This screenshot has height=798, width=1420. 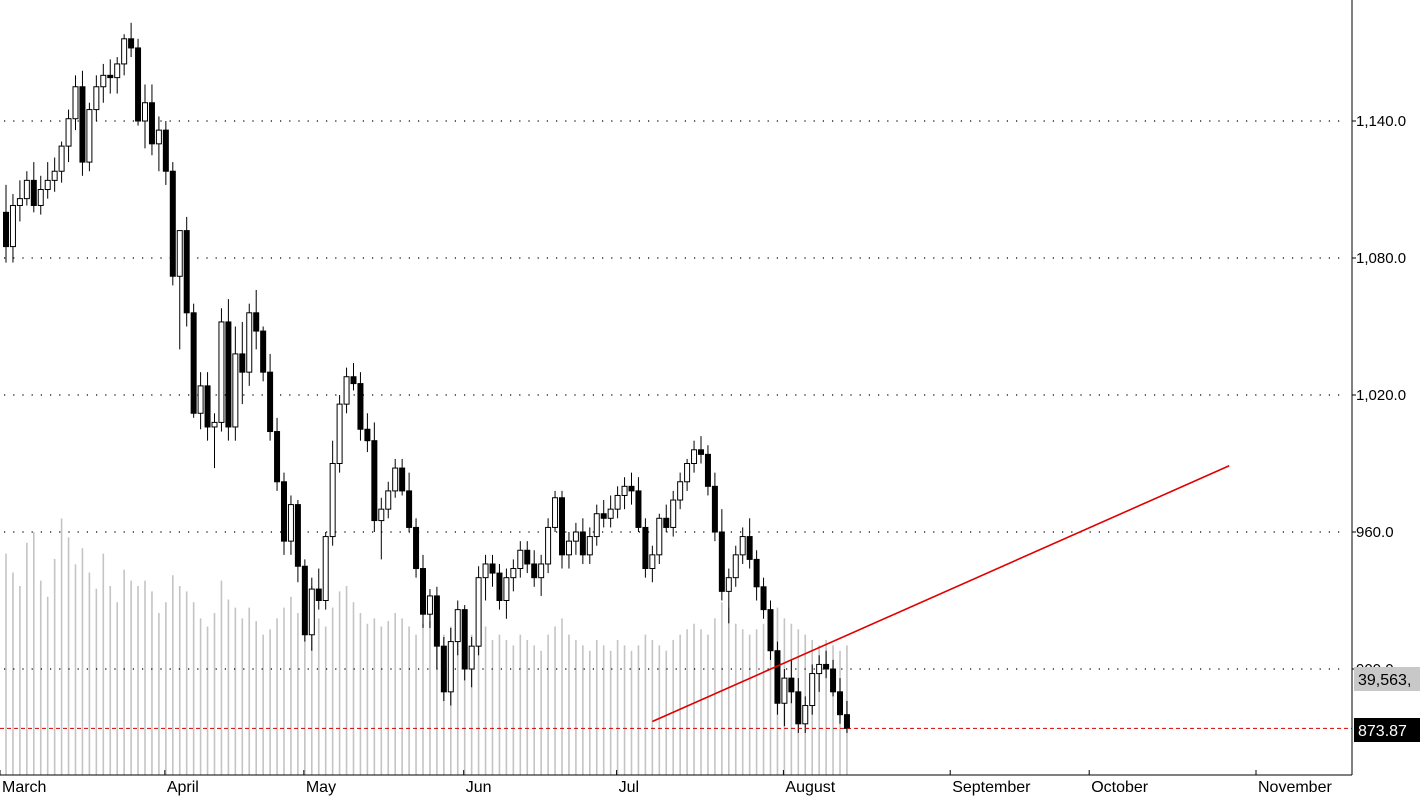 I want to click on price-tick-label: 1,080.0, so click(x=1381, y=258).